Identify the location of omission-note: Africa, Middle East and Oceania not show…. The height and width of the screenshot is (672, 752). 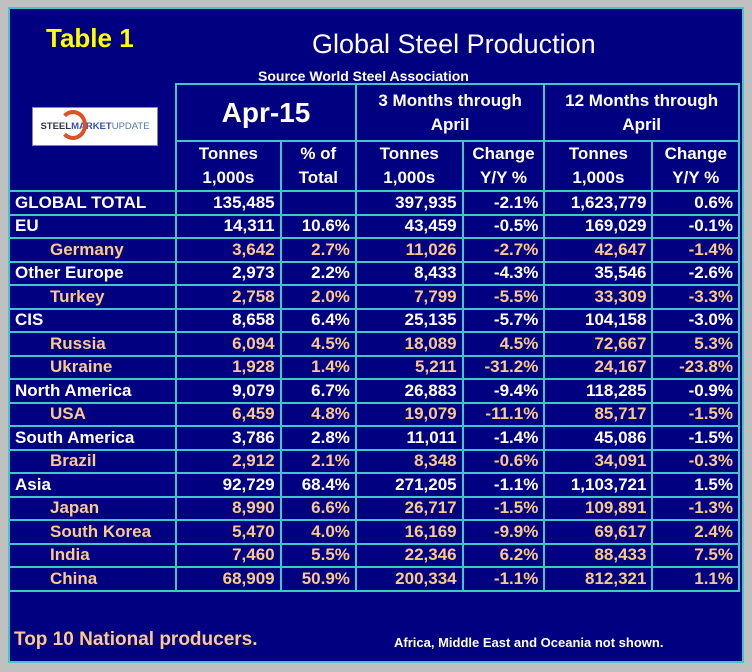
(529, 642).